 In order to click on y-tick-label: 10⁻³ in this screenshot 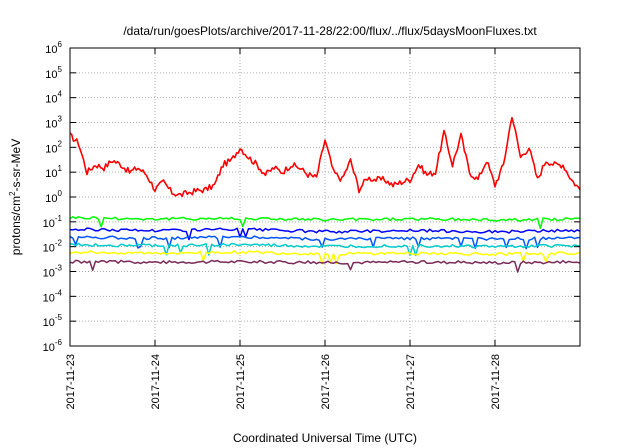, I will do `click(53, 272)`.